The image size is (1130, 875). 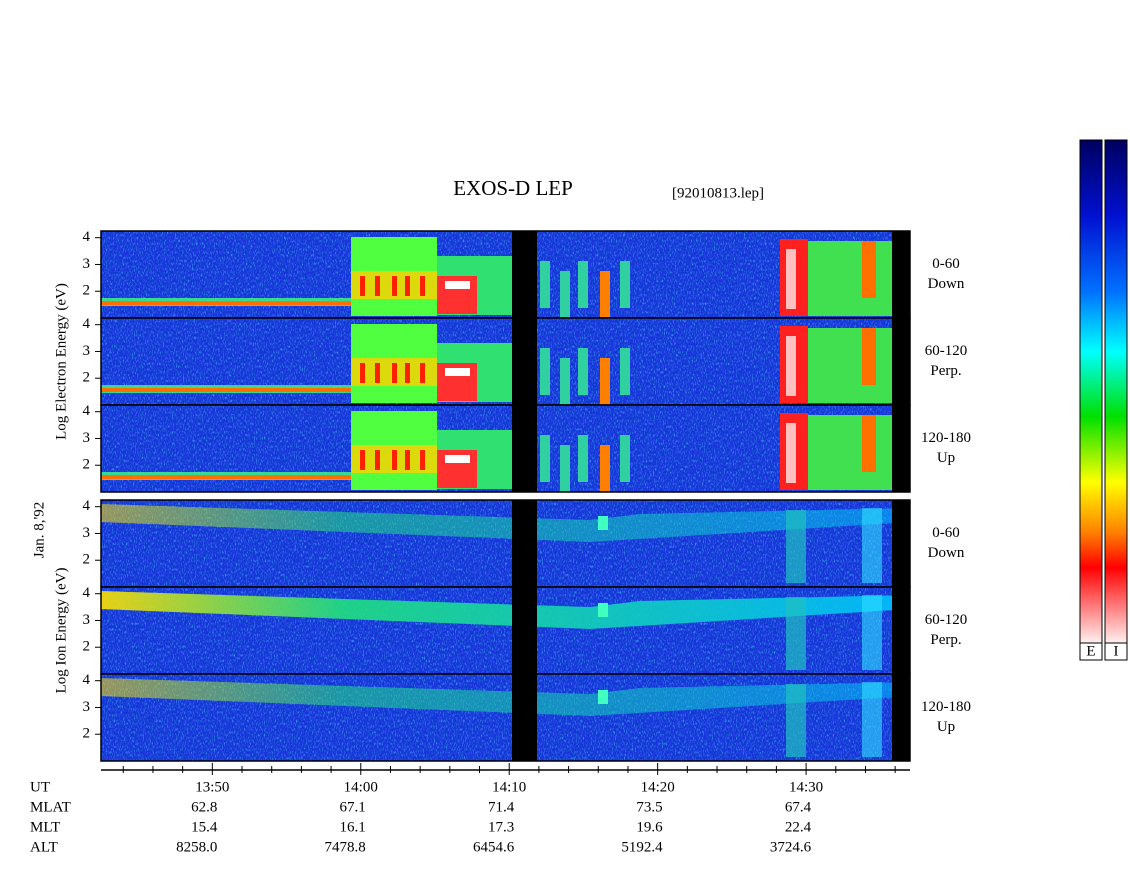 What do you see at coordinates (353, 827) in the screenshot?
I see `row-value: 16.1` at bounding box center [353, 827].